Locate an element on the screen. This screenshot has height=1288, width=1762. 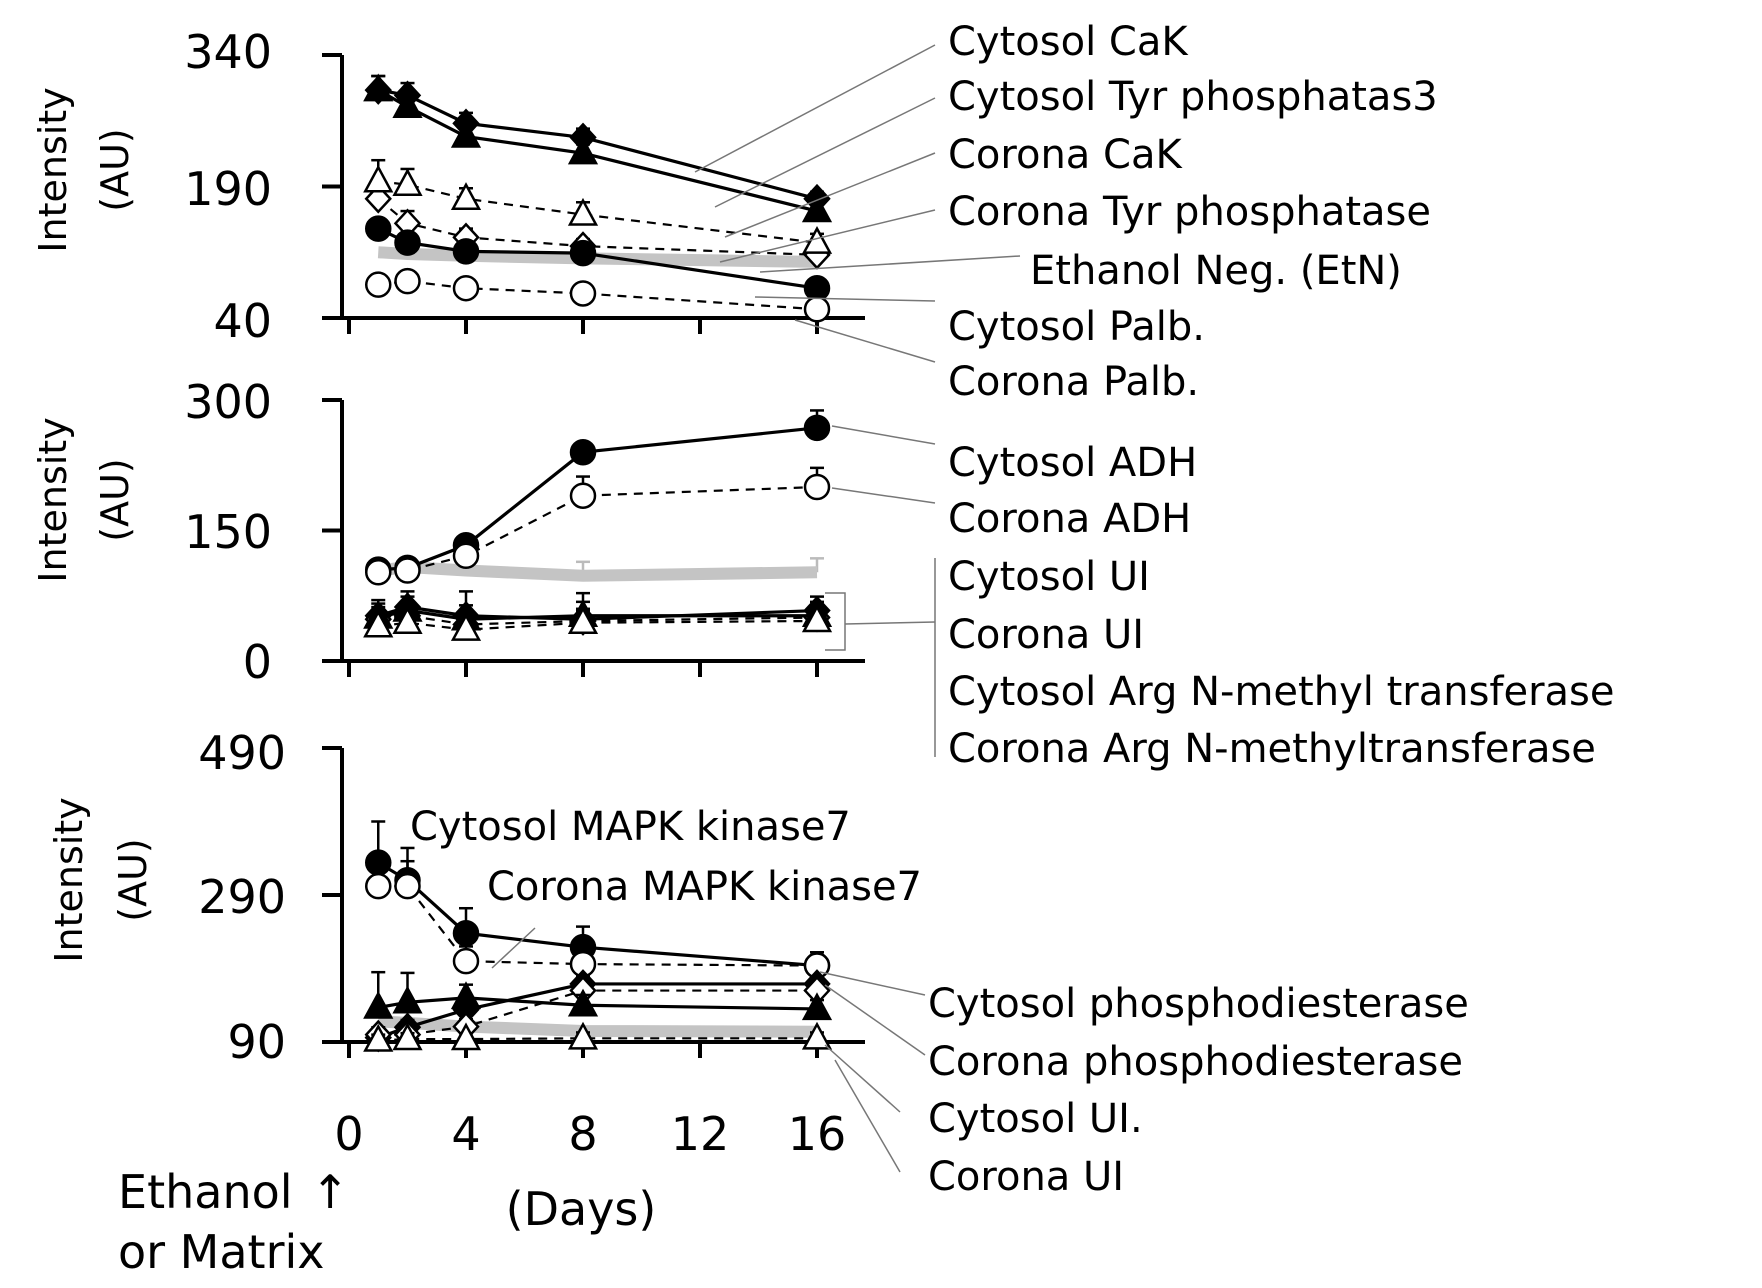
panel-2-leader-lines is located at coordinates (880, 591).